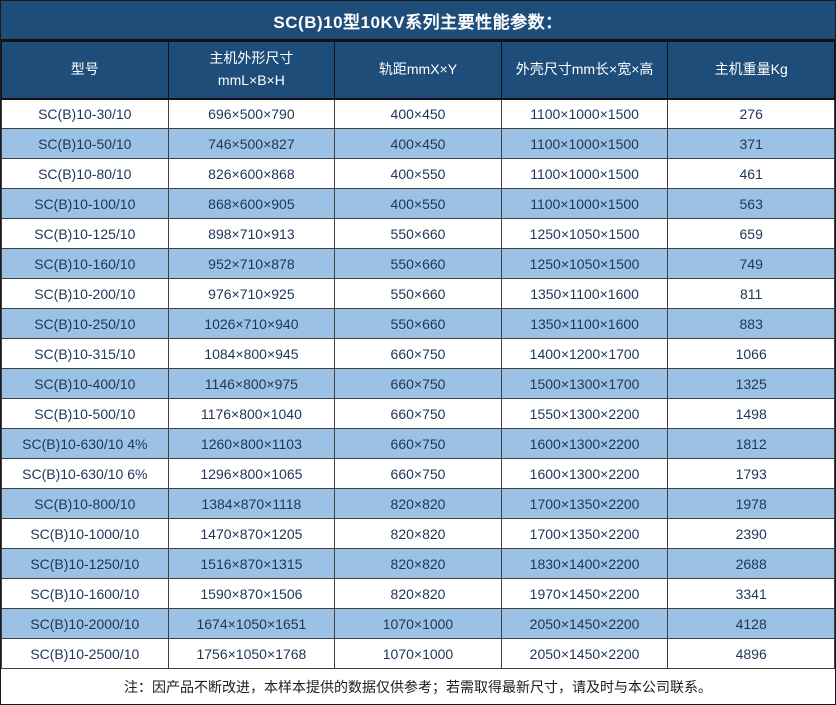 This screenshot has width=836, height=705. Describe the element at coordinates (584, 593) in the screenshot. I see `table-cell-enclosure-dimensions: 1970×1450×2200` at that location.